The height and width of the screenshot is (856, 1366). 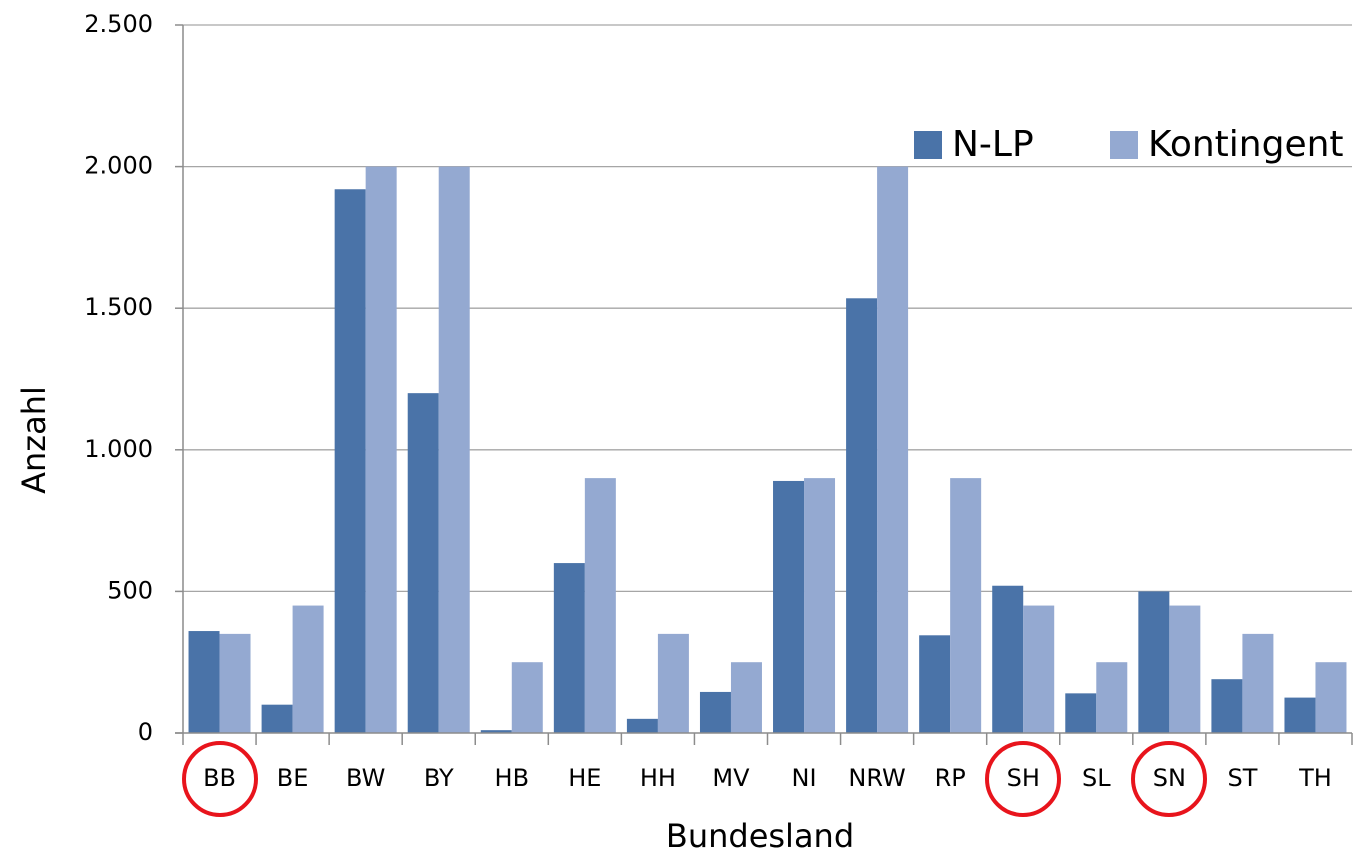 What do you see at coordinates (118, 24) in the screenshot?
I see `y-tick-label: 2.500` at bounding box center [118, 24].